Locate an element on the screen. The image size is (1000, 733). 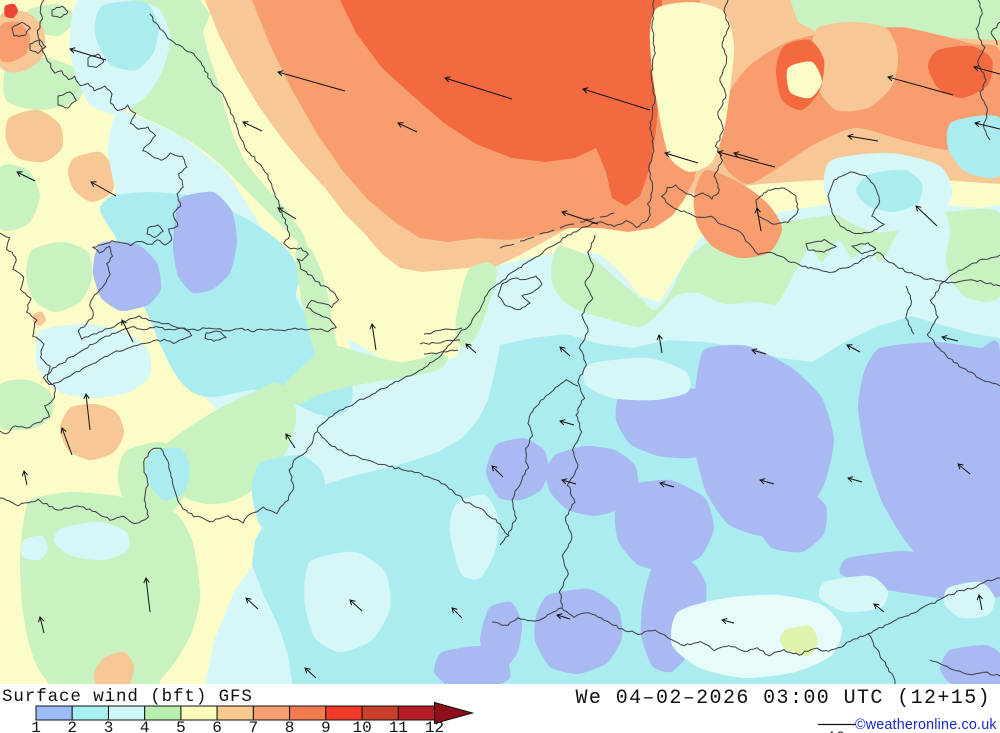
svg-text: Surface wind (bft) GFS is located at coordinates (127, 697).